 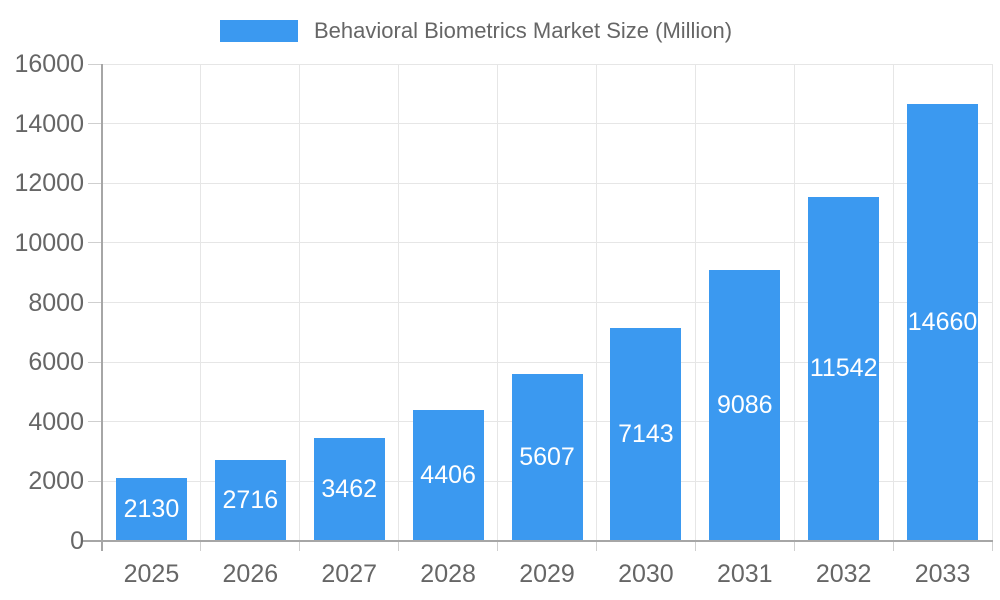 What do you see at coordinates (942, 574) in the screenshot?
I see `x-axis-label: 2033` at bounding box center [942, 574].